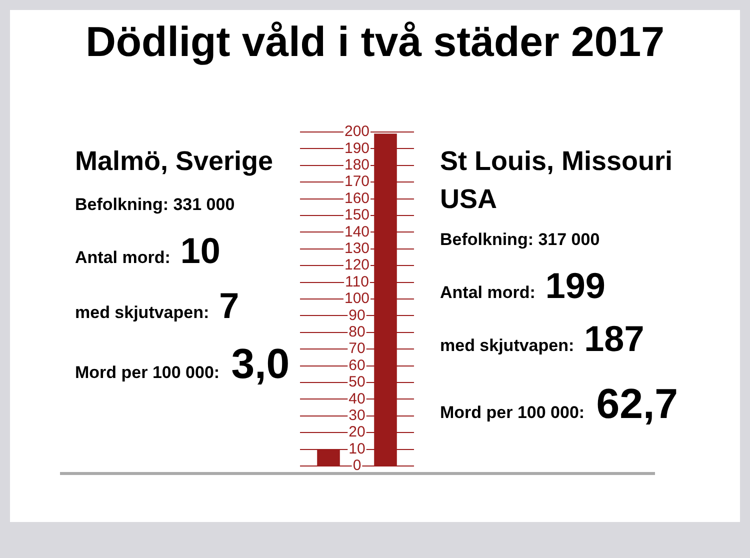 Image resolution: width=750 pixels, height=558 pixels. What do you see at coordinates (557, 180) in the screenshot?
I see `text: St Louis, Missouri USA` at bounding box center [557, 180].